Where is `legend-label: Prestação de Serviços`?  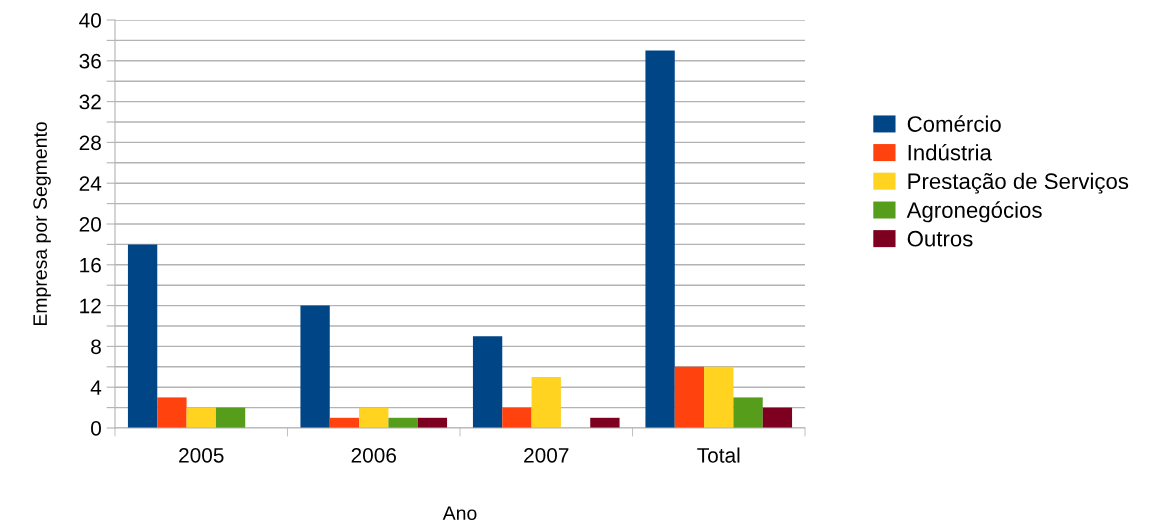 legend-label: Prestação de Serviços is located at coordinates (1018, 183).